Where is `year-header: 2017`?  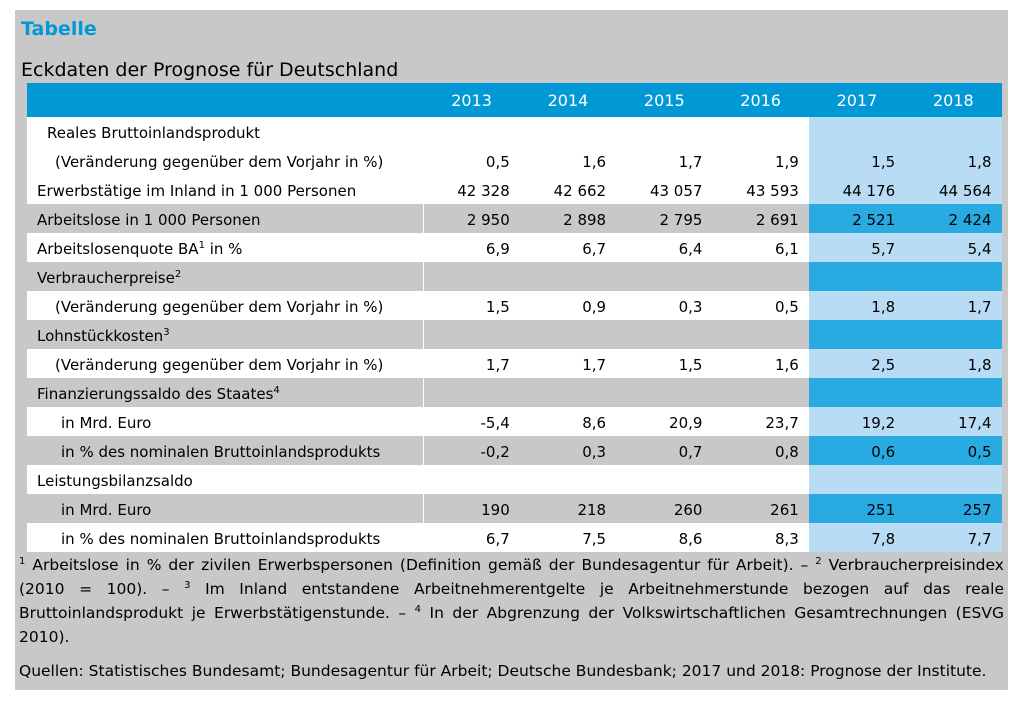
year-header: 2017 is located at coordinates (857, 100).